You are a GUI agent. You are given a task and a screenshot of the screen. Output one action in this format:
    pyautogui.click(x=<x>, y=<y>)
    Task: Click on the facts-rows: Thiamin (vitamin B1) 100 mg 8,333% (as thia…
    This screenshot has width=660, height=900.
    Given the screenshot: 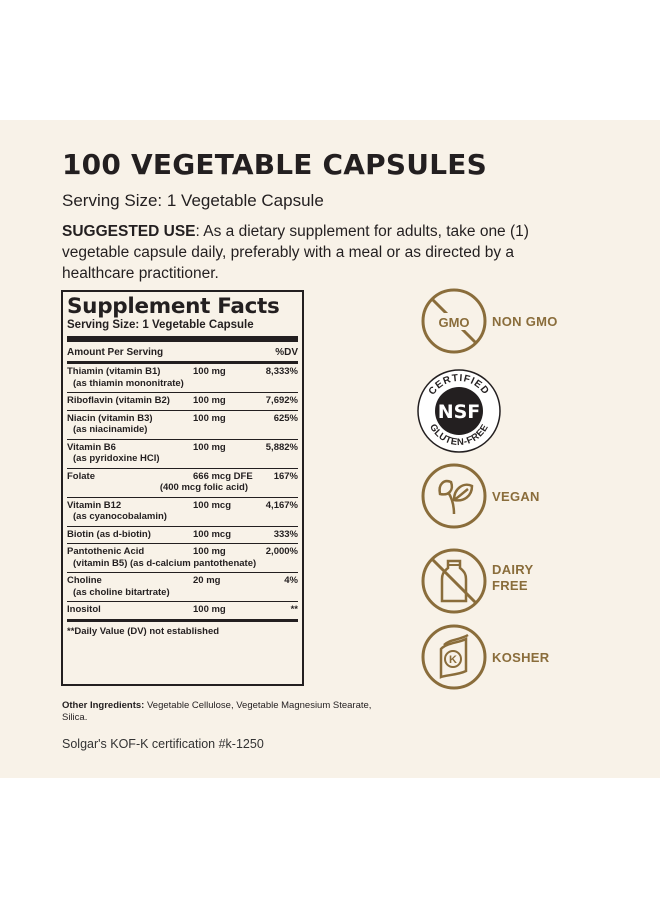 What is the action you would take?
    pyautogui.click(x=182, y=493)
    